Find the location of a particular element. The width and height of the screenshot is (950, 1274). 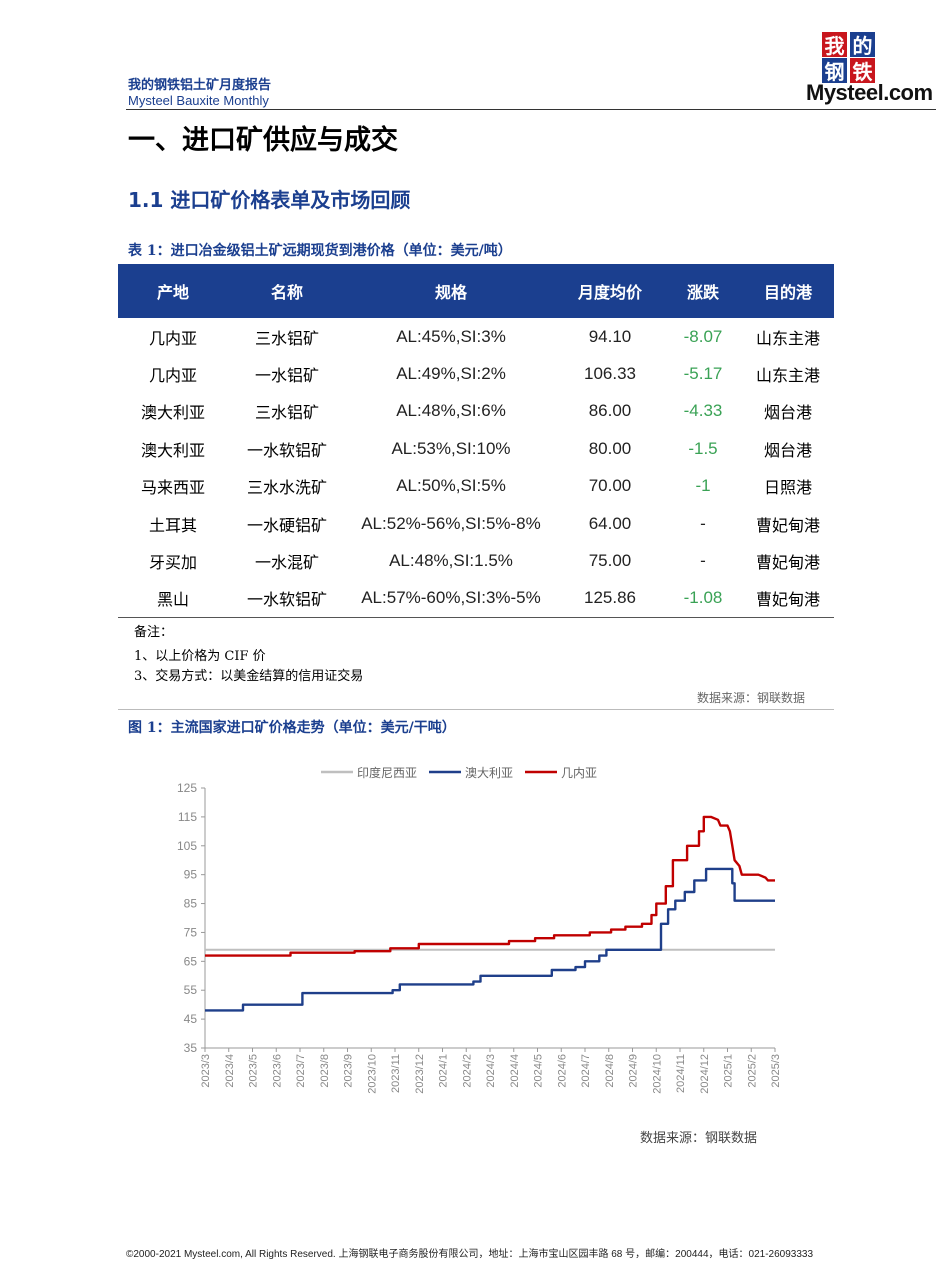

x-tick-label: 2024/8 is located at coordinates (610, 1071).